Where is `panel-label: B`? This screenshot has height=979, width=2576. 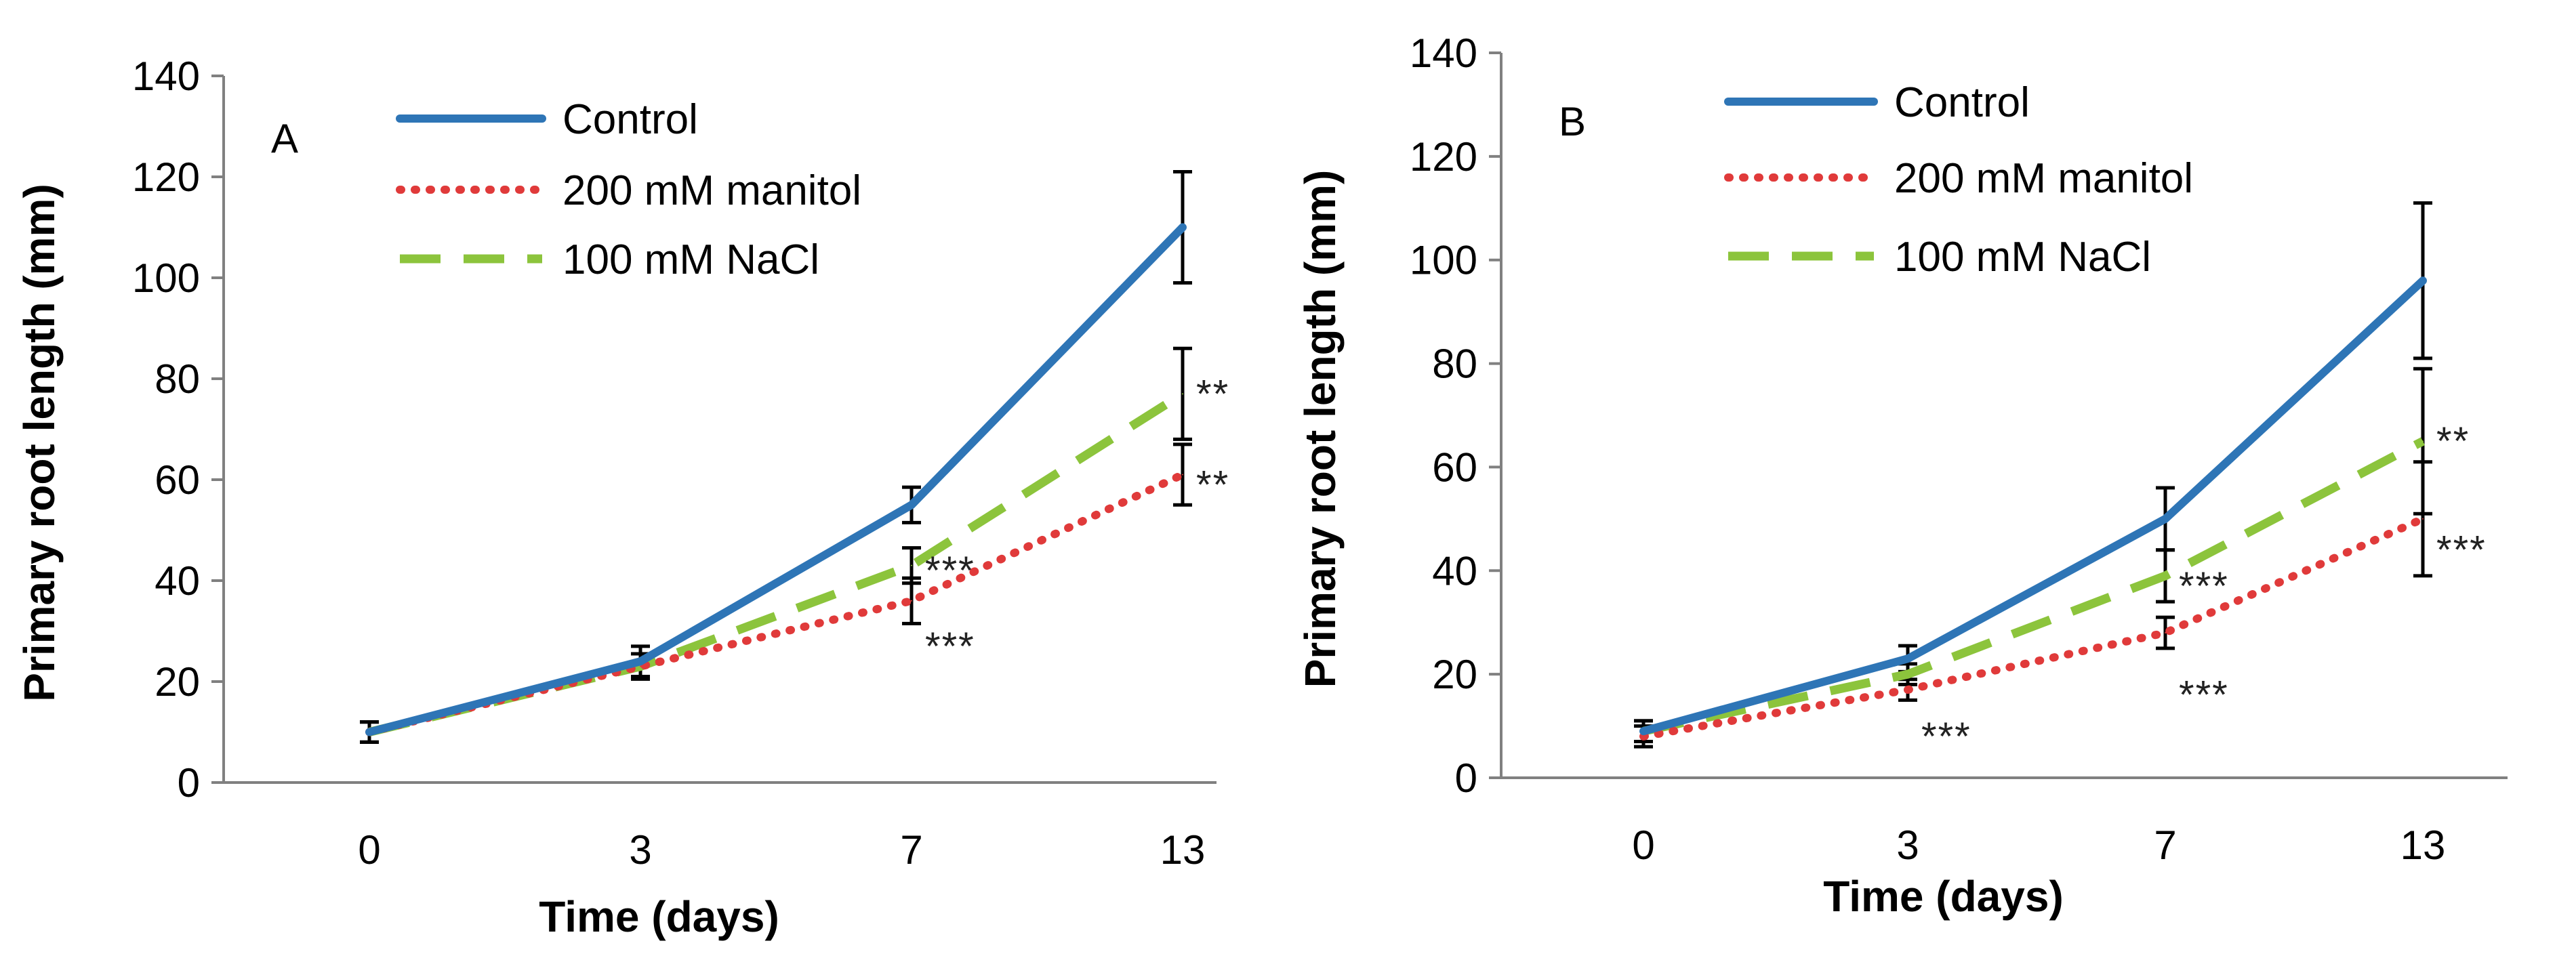 panel-label: B is located at coordinates (1573, 122).